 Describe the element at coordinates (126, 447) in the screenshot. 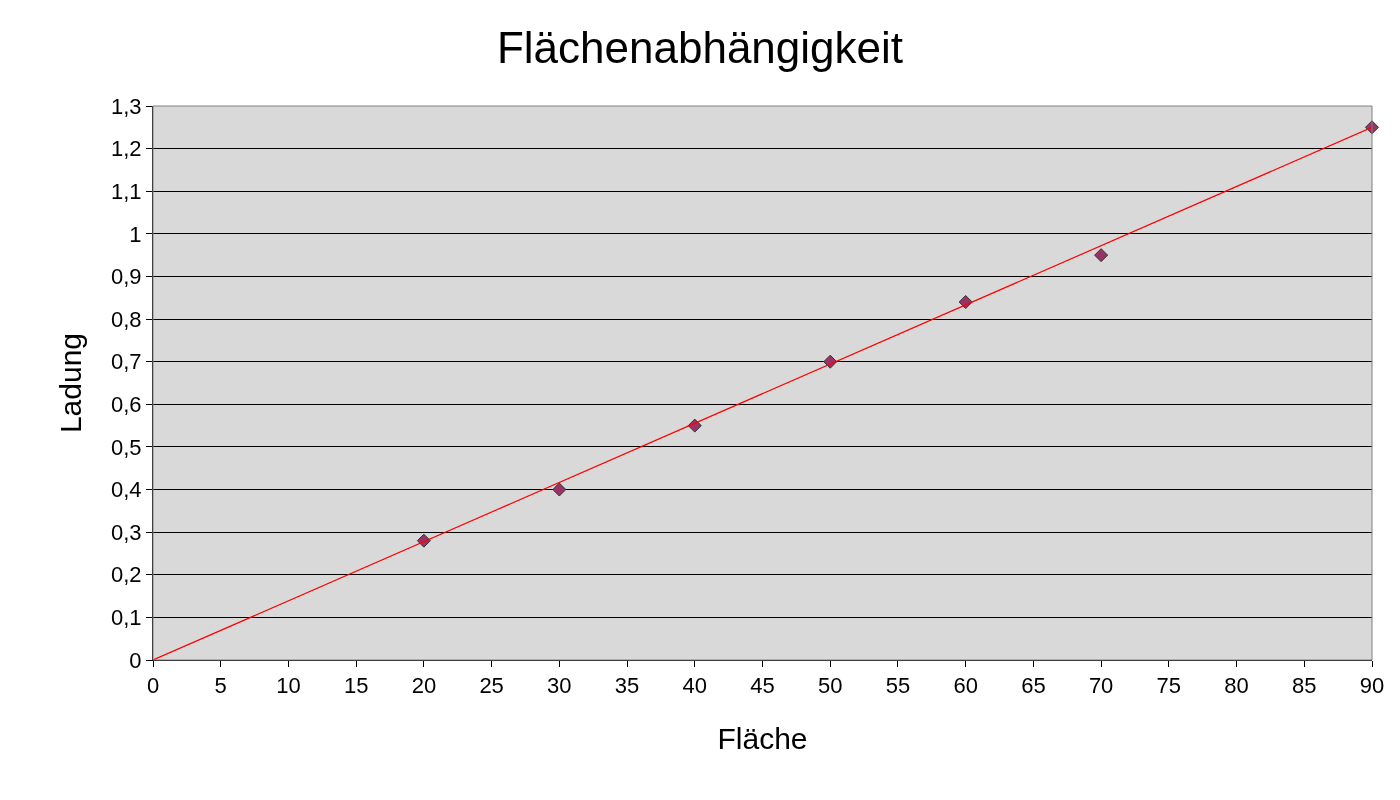

I see `y-tick-label: 0,5` at that location.